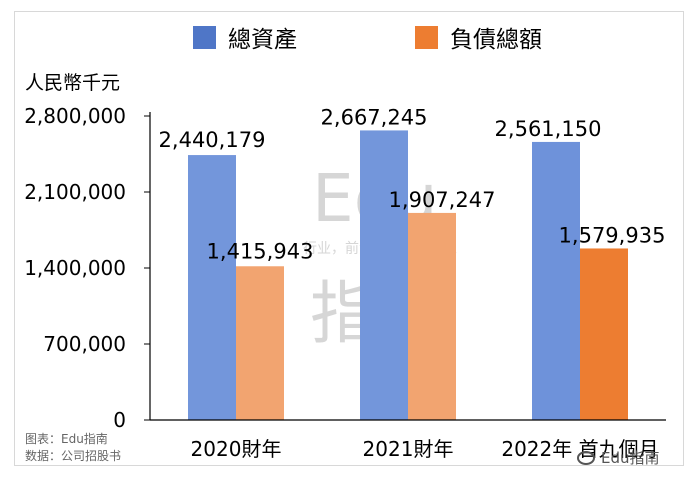  I want to click on unit-label: 人民幣千元, so click(73, 83).